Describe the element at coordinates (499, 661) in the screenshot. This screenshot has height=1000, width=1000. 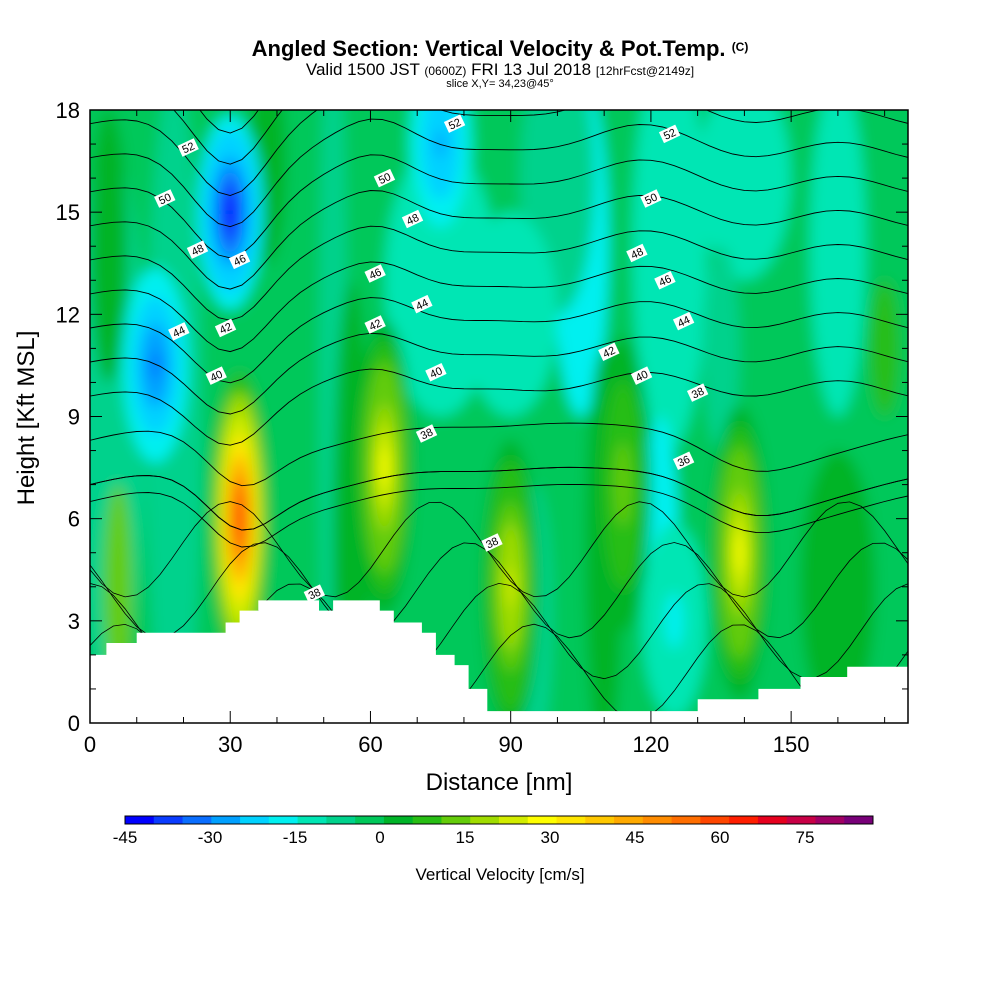
I see `terrain-fill` at that location.